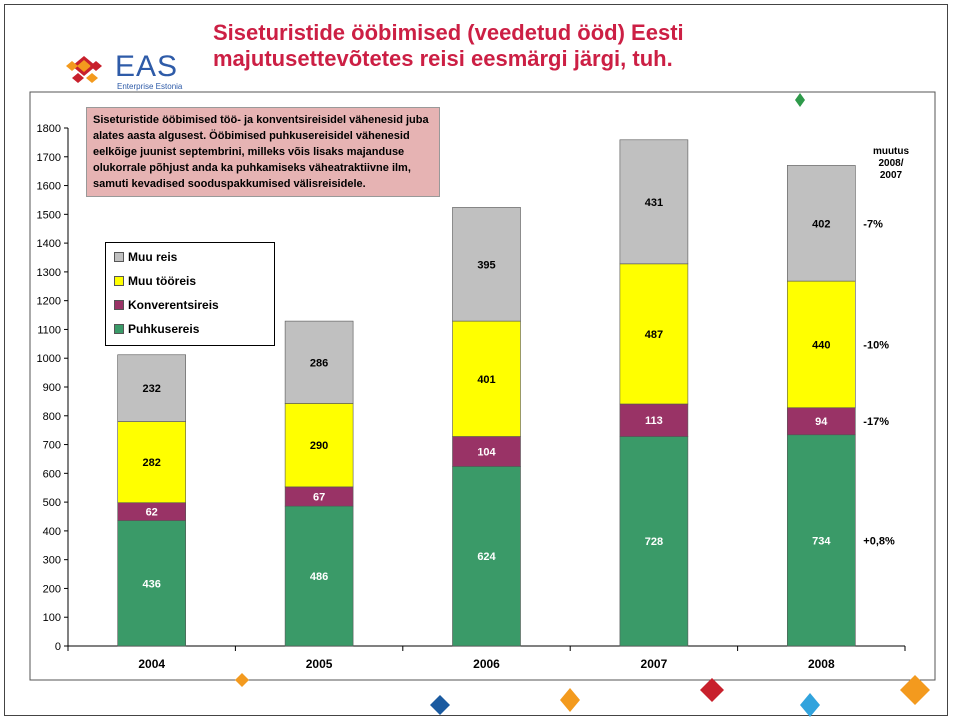 The height and width of the screenshot is (722, 954). I want to click on y-tick-label: 700, so click(52, 446).